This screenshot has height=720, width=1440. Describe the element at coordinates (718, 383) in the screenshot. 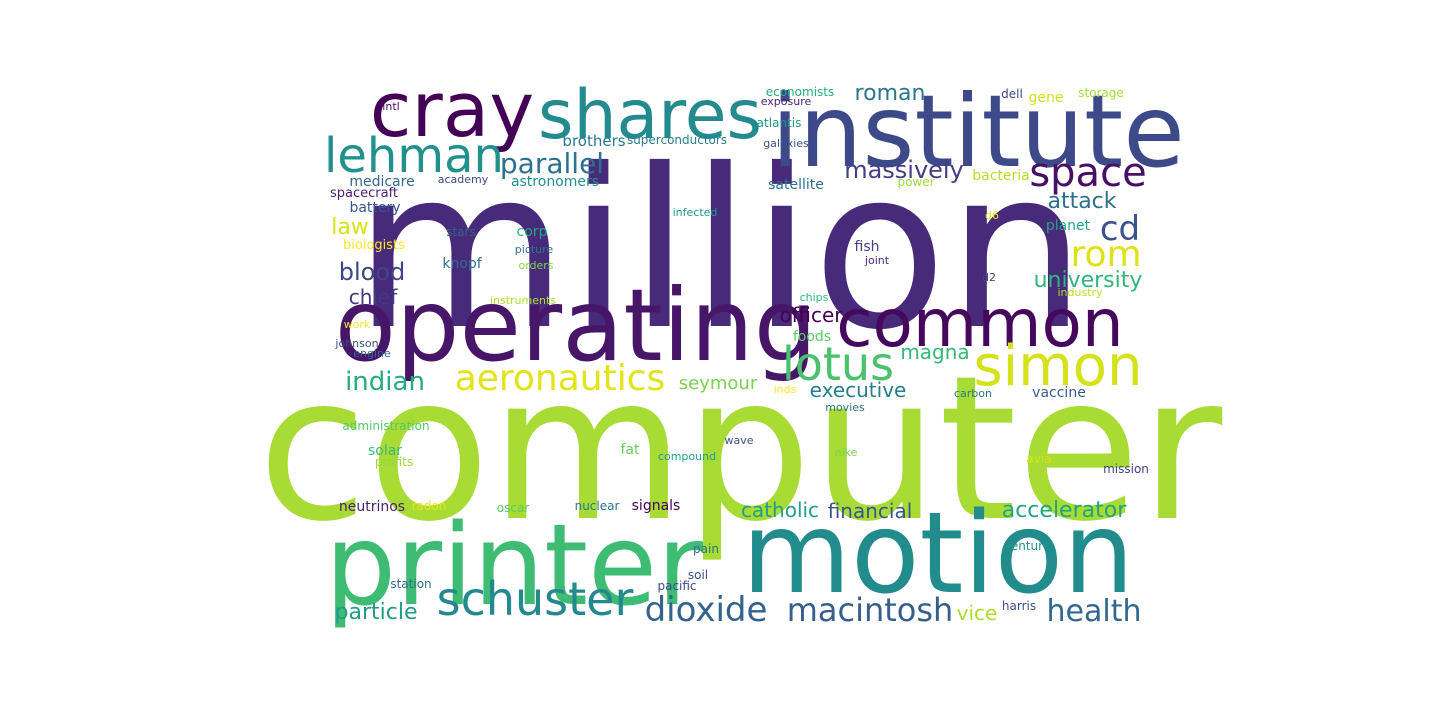

I see `word-seymour: seymour` at that location.